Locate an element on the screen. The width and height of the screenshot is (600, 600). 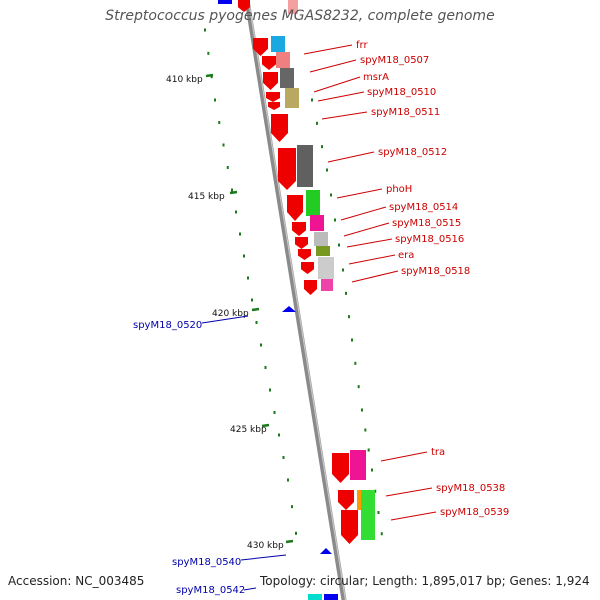
scale-tick-label: 430 kbp is located at coordinates (265, 546).